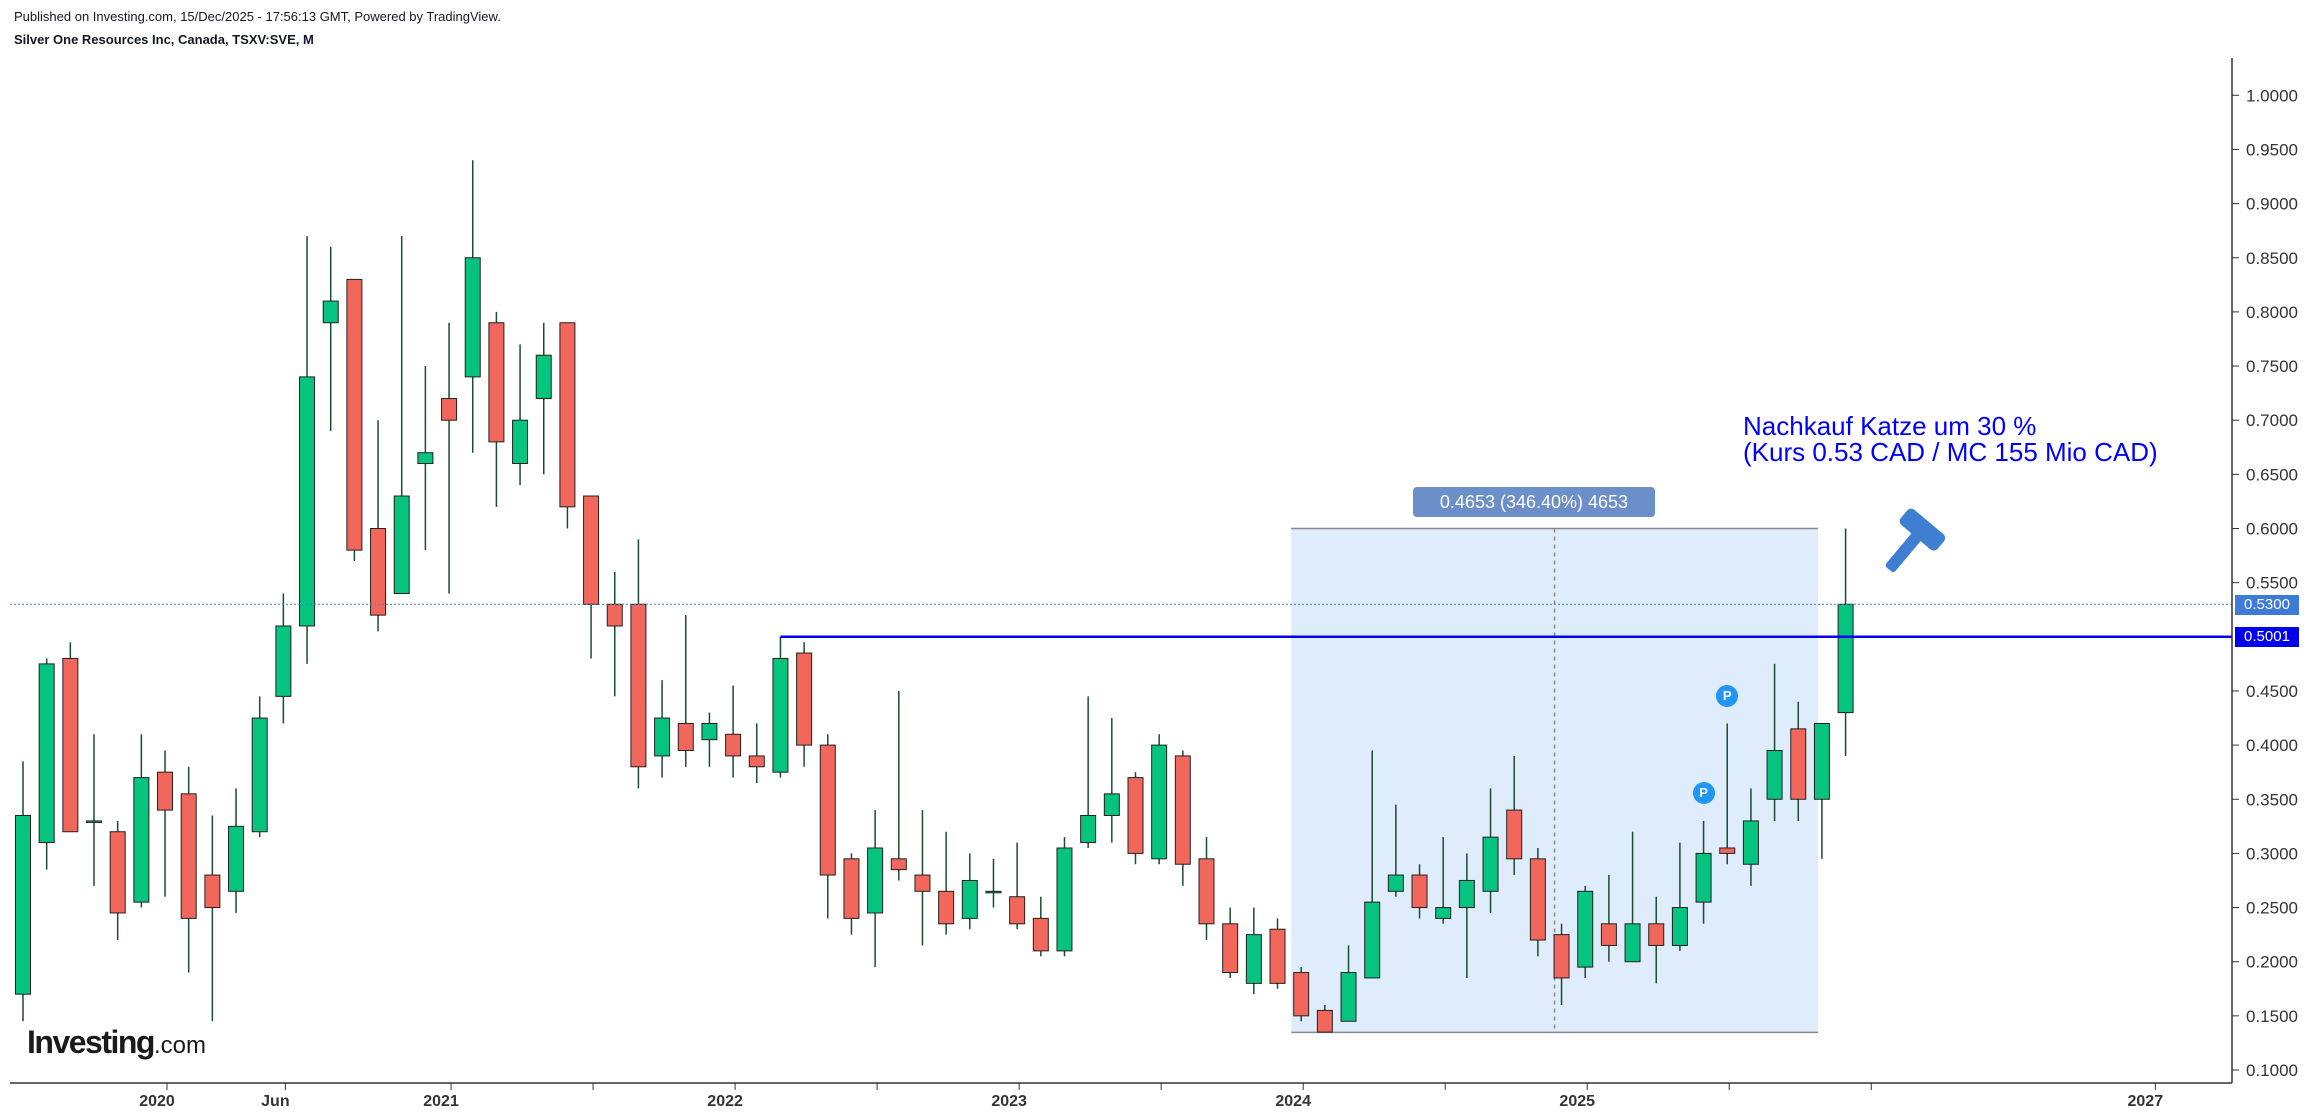  What do you see at coordinates (1950, 452) in the screenshot?
I see `annotation-line-2: (Kurs 0.53 CAD / MC 155 Mio CAD)` at bounding box center [1950, 452].